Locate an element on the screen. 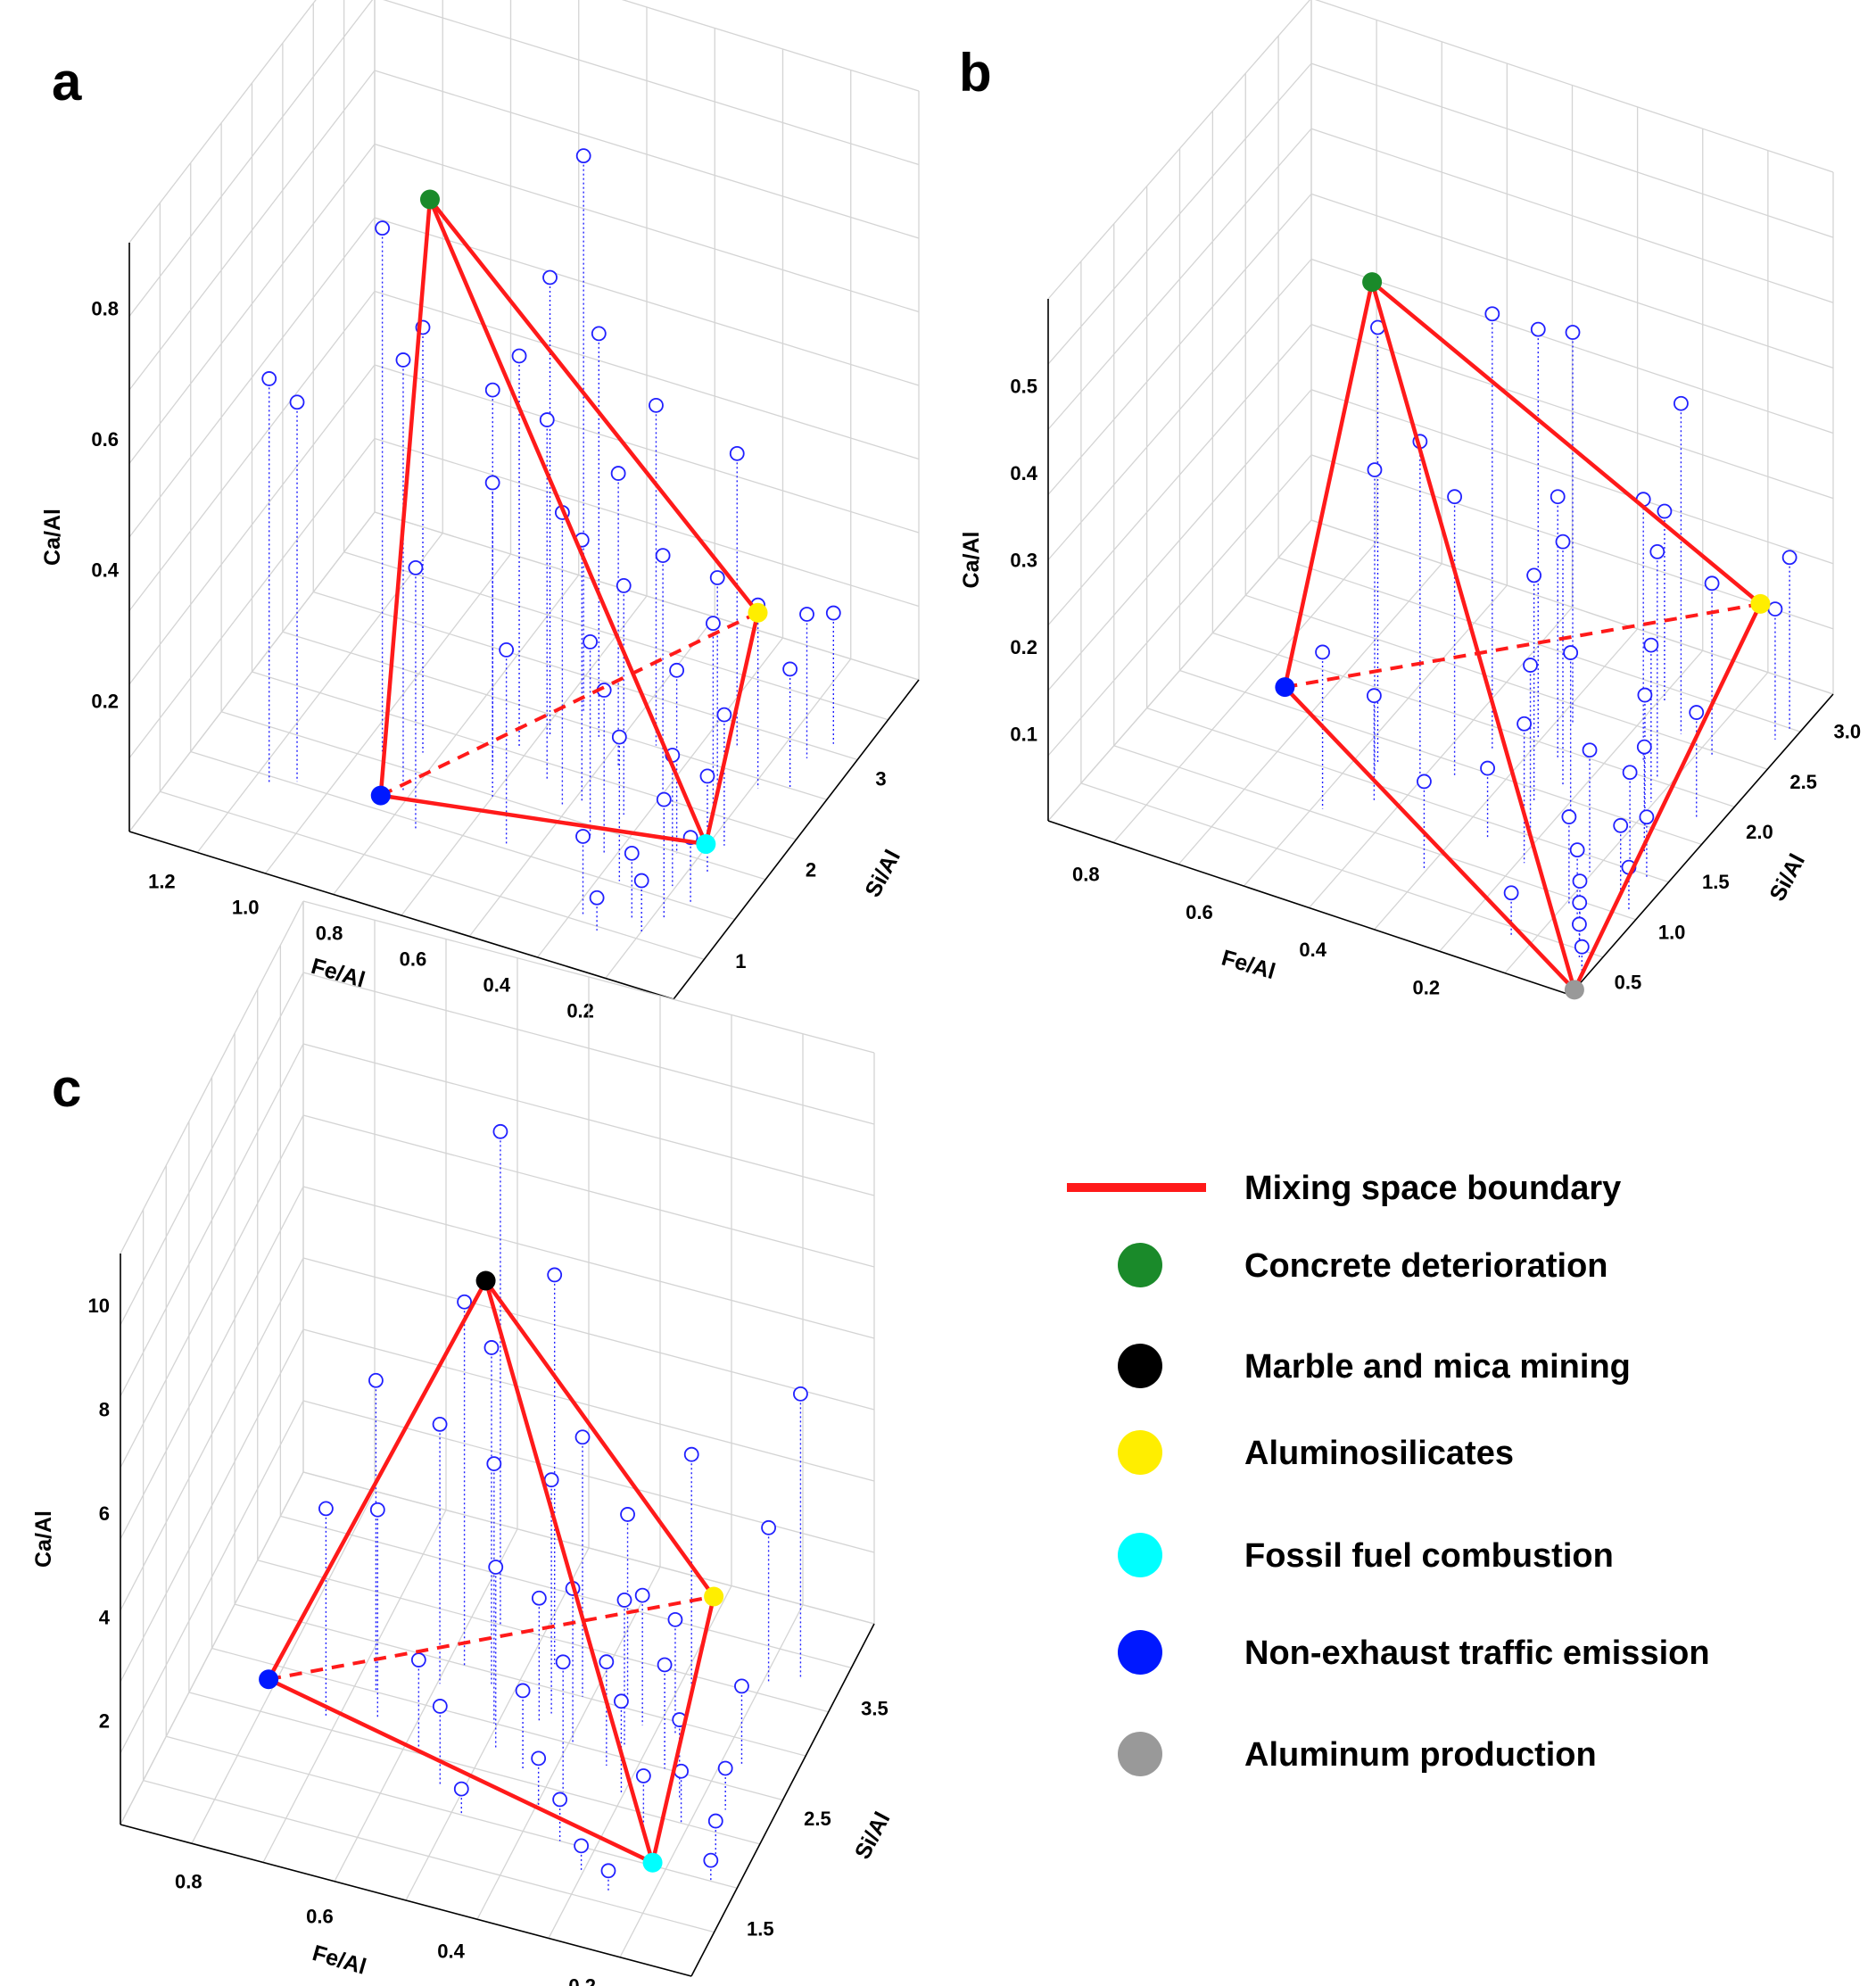 The width and height of the screenshot is (1876, 1986). panel-a-end-member-fossil-fuel-combustion is located at coordinates (706, 845).